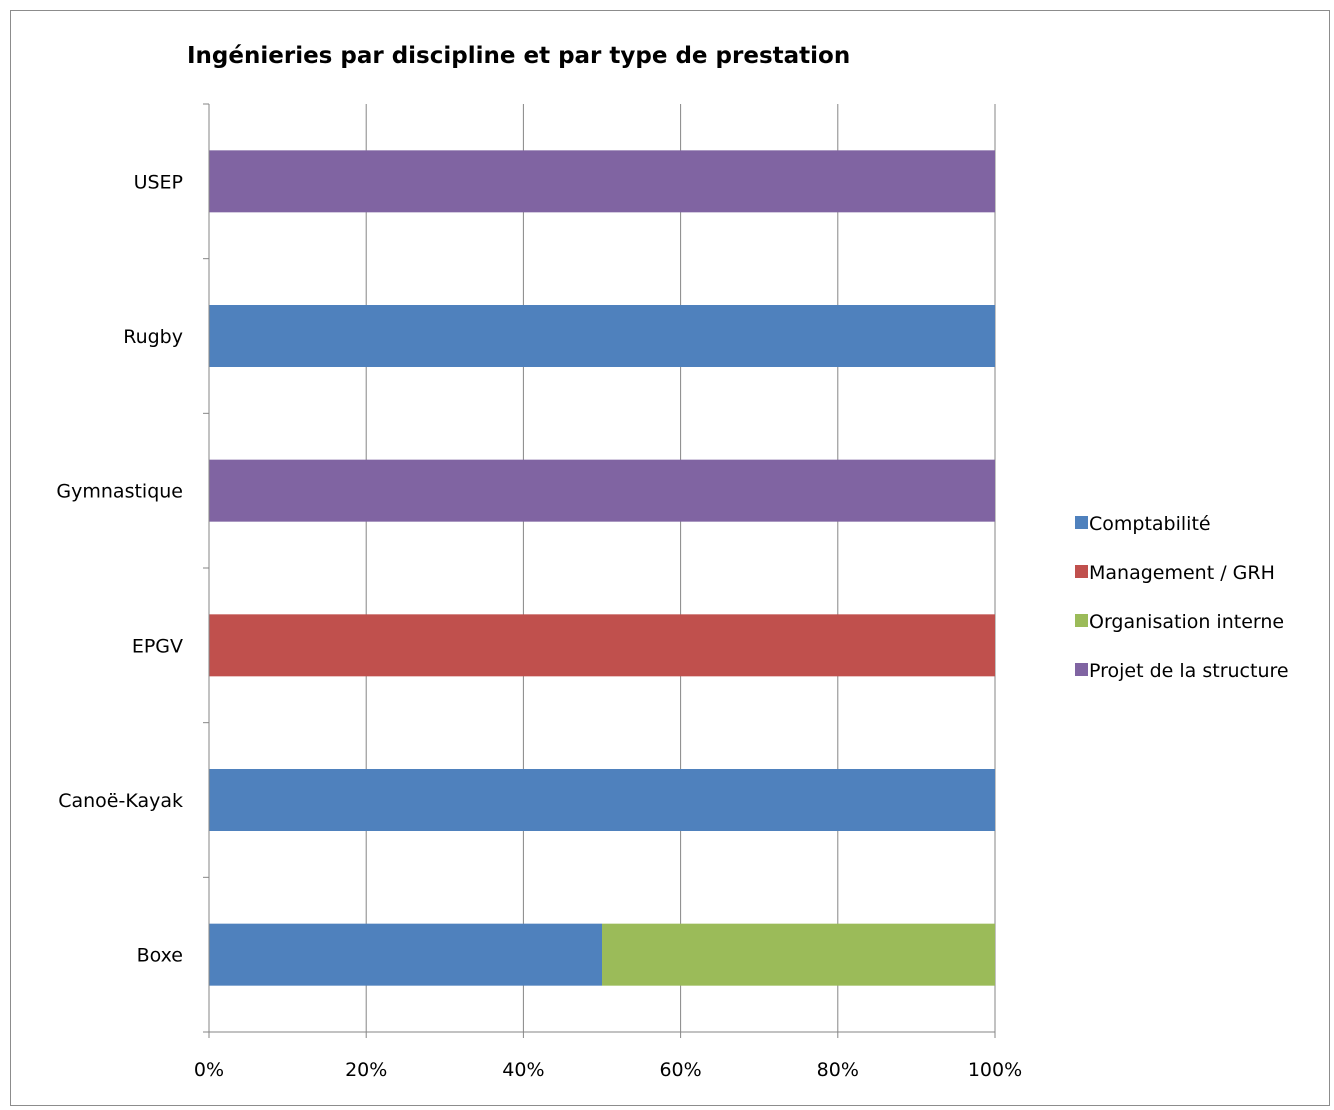 The width and height of the screenshot is (1334, 1110). I want to click on x-tick-label: 80%, so click(838, 1070).